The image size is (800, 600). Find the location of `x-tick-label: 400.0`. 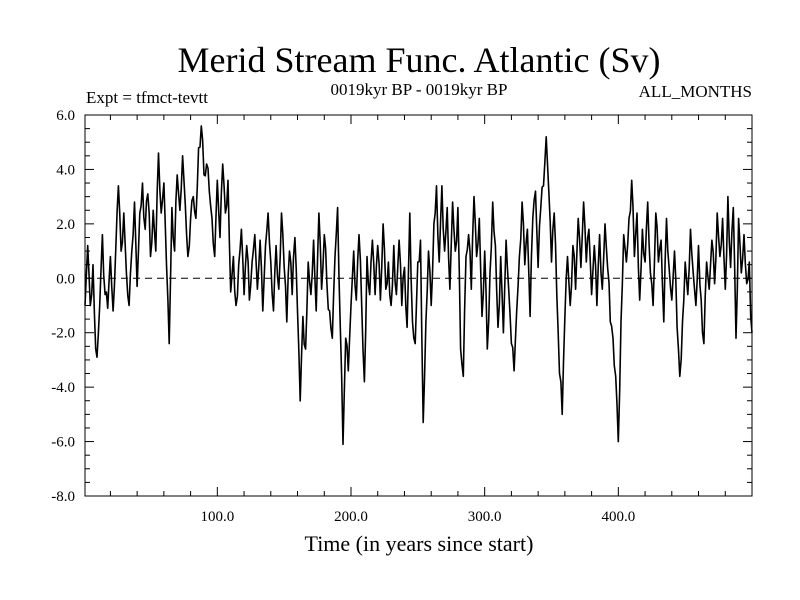

x-tick-label: 400.0 is located at coordinates (618, 517).